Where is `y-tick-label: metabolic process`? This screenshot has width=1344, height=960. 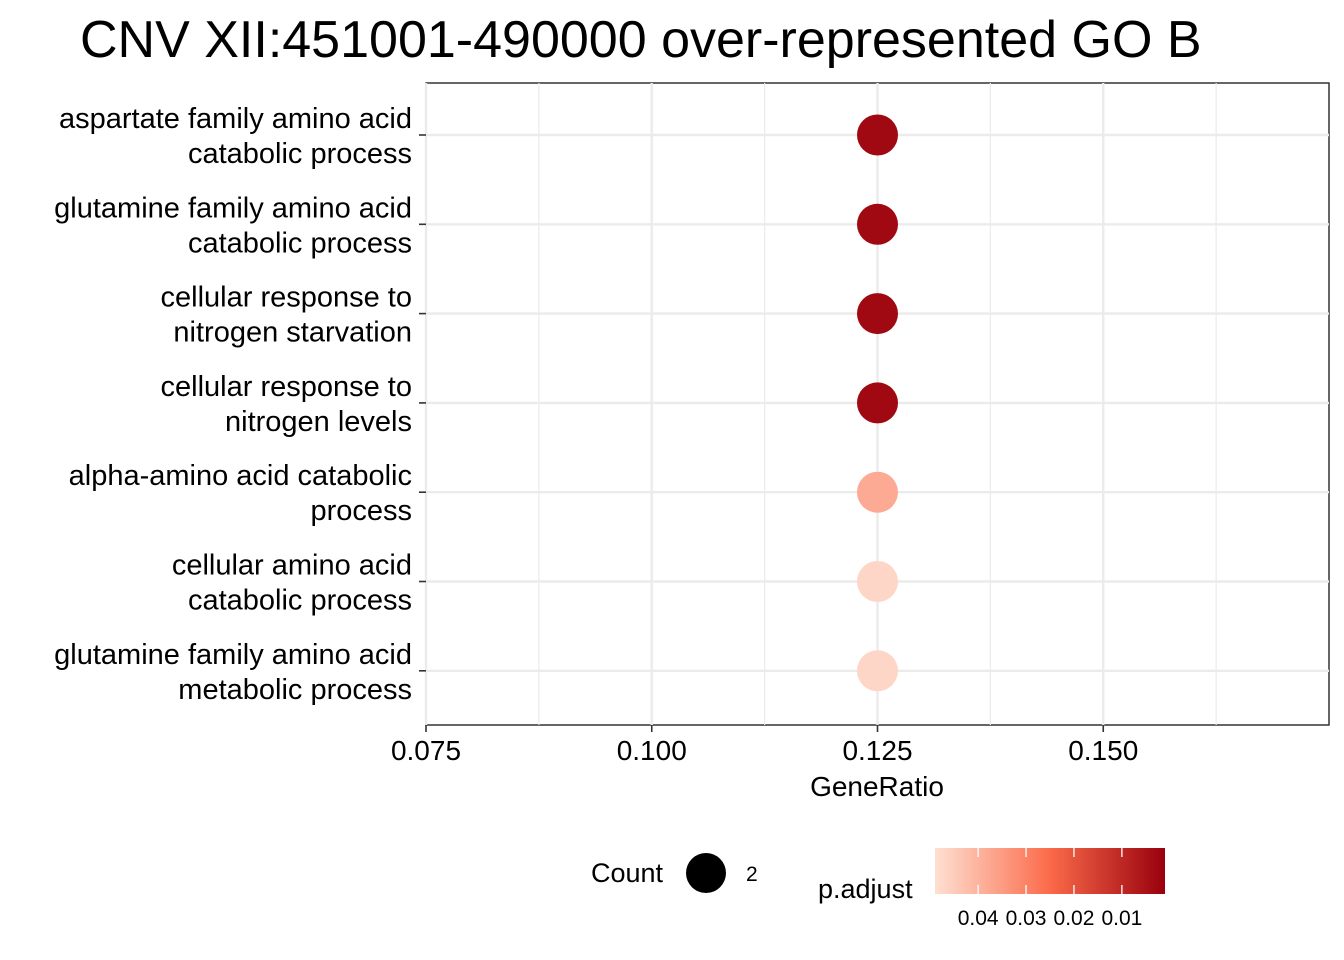 y-tick-label: metabolic process is located at coordinates (295, 690).